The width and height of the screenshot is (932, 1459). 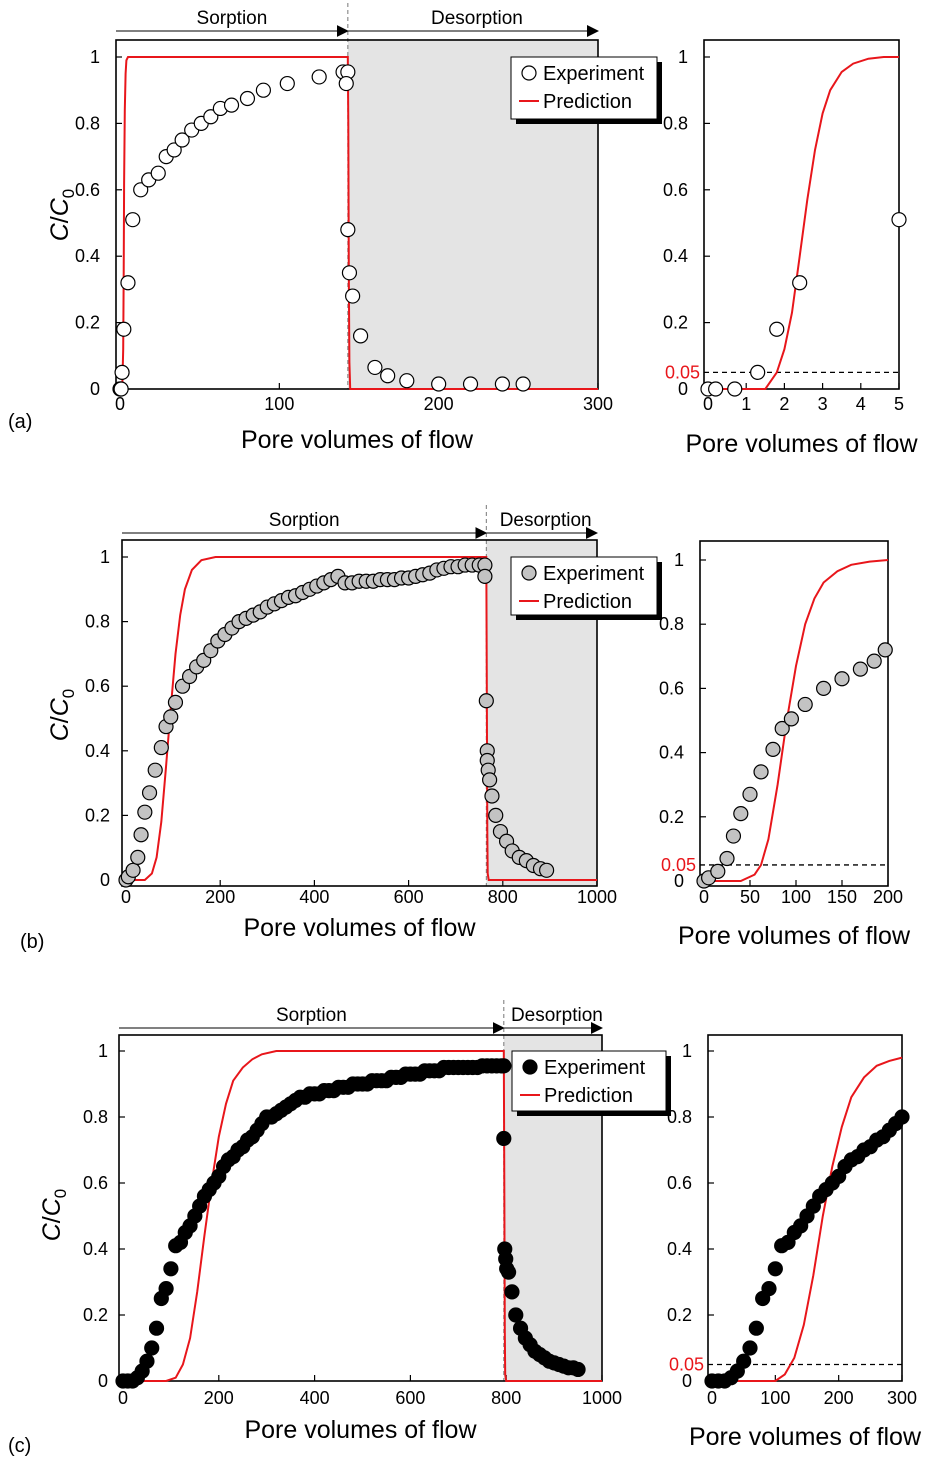 What do you see at coordinates (803, 223) in the screenshot?
I see `prediction-line` at bounding box center [803, 223].